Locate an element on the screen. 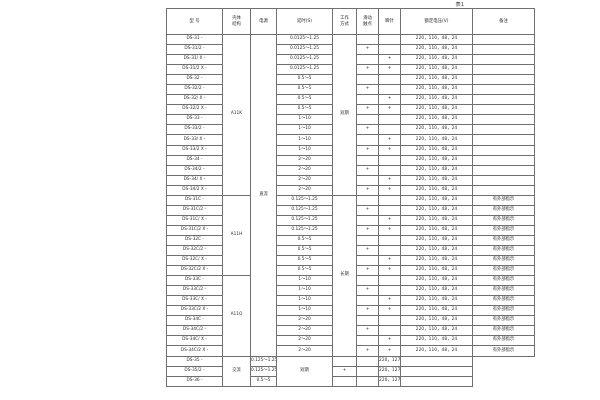 Image resolution: width=600 pixels, height=400 pixels. cell-shell-group: A11K is located at coordinates (236, 115).